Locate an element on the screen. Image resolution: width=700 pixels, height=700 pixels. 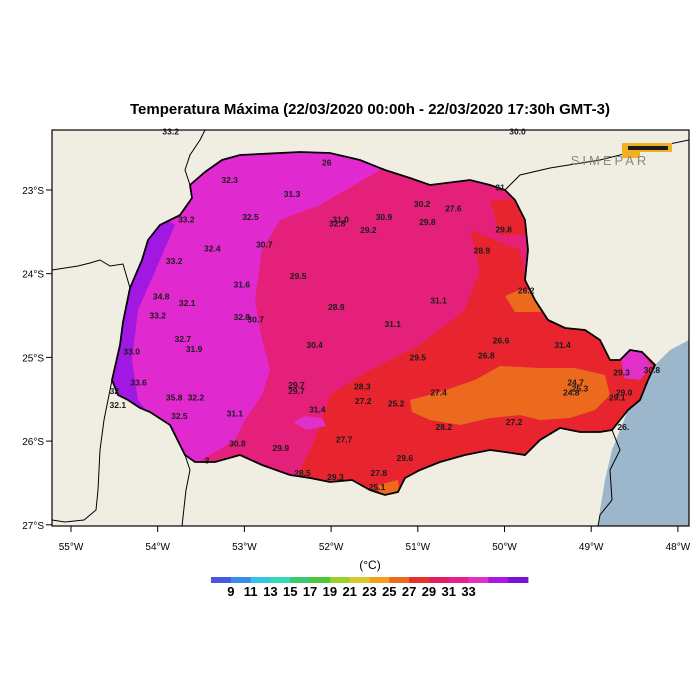
station-value: 27.7 is located at coordinates (344, 439).